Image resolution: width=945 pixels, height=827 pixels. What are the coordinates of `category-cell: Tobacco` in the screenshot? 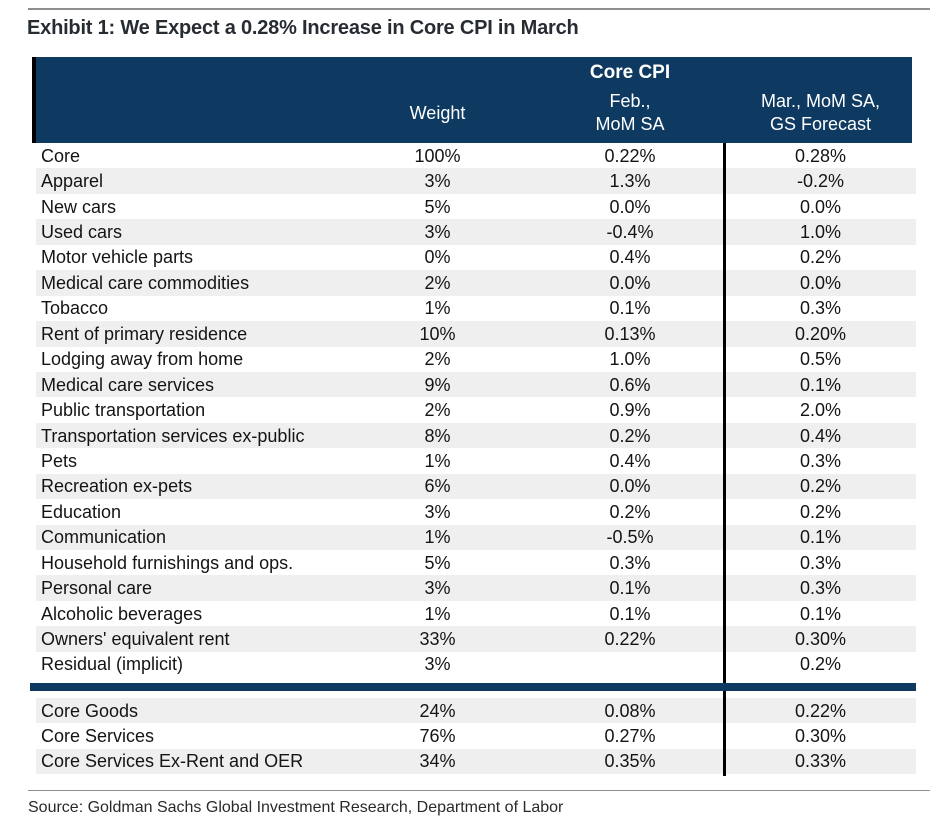 It's located at (75, 308).